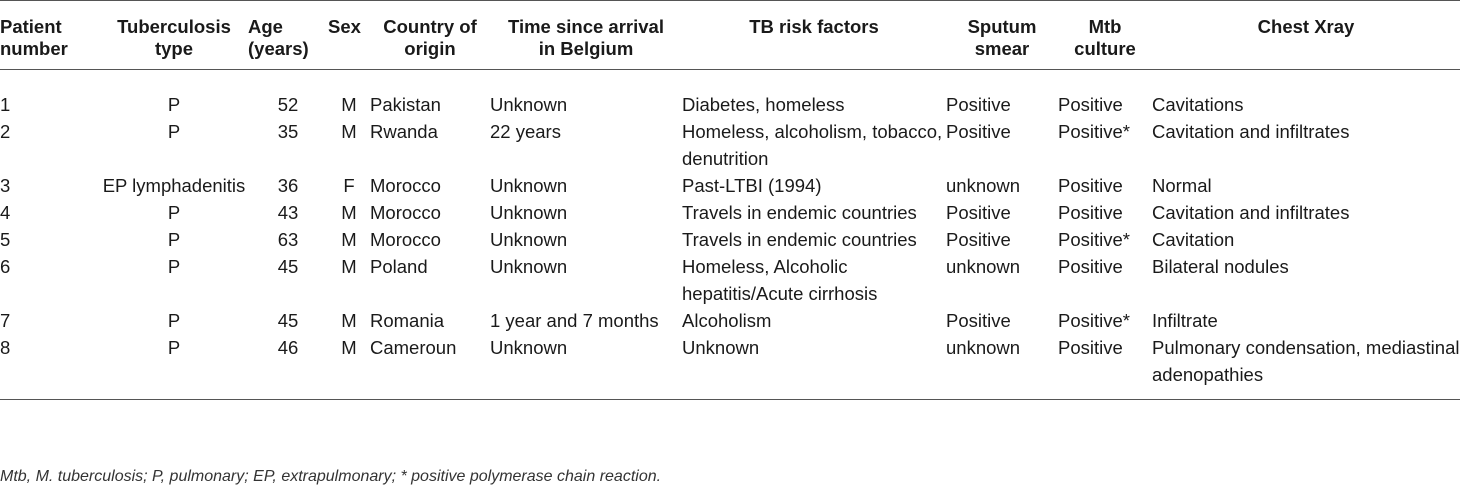  Describe the element at coordinates (1002, 37) in the screenshot. I see `header-sputum-smear: Sputum smear` at that location.